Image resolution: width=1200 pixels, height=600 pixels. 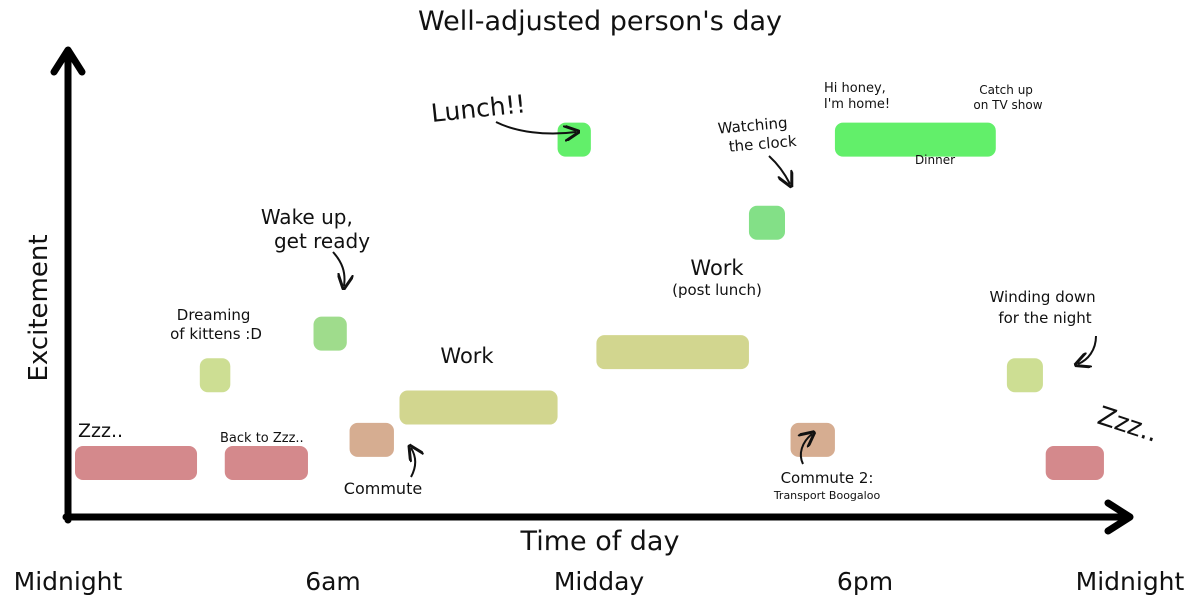 What do you see at coordinates (717, 290) in the screenshot?
I see `sublabel-work-post-lunch: (post lunch)` at bounding box center [717, 290].